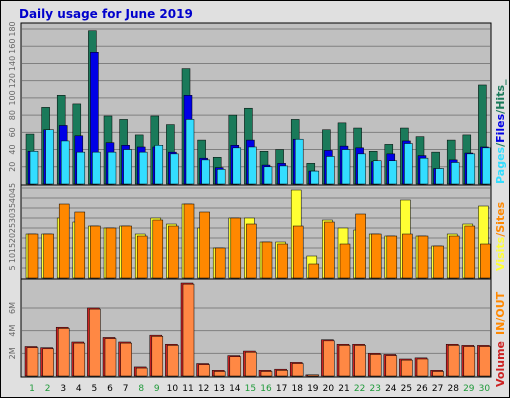  What do you see at coordinates (453, 389) in the screenshot?
I see `day-label: 28` at bounding box center [453, 389].